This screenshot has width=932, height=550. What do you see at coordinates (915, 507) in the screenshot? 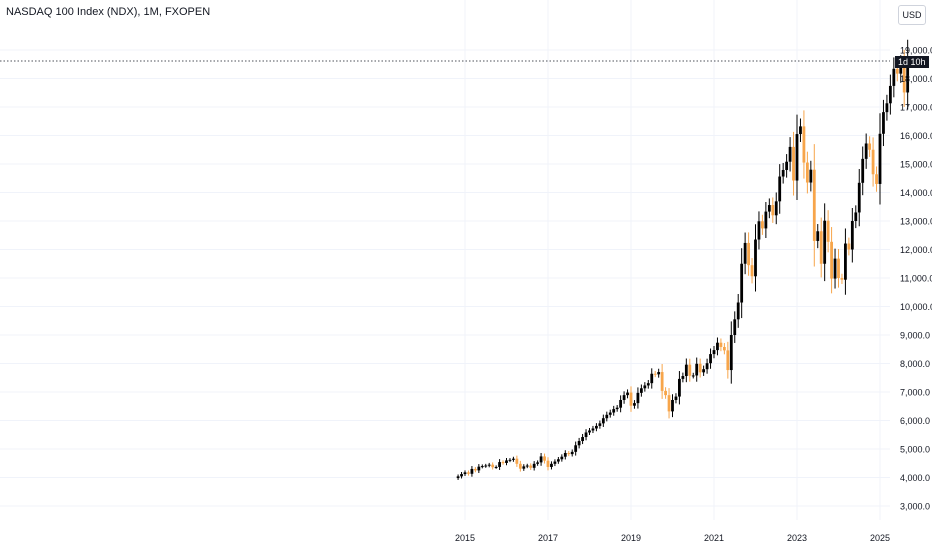
I see `y-tick-label: 3,000.0` at bounding box center [915, 507].